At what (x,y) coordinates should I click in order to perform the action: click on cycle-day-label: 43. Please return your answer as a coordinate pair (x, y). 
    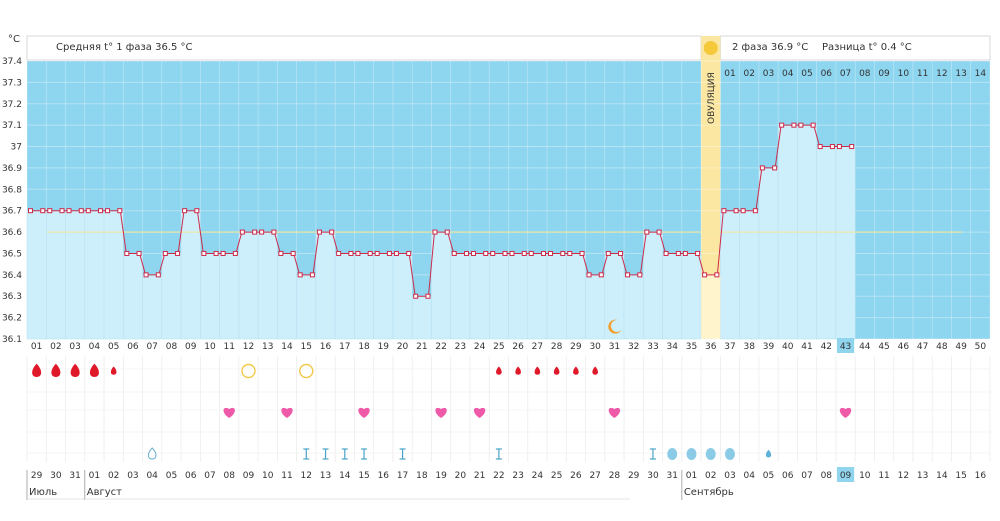
    Looking at the image, I should click on (845, 347).